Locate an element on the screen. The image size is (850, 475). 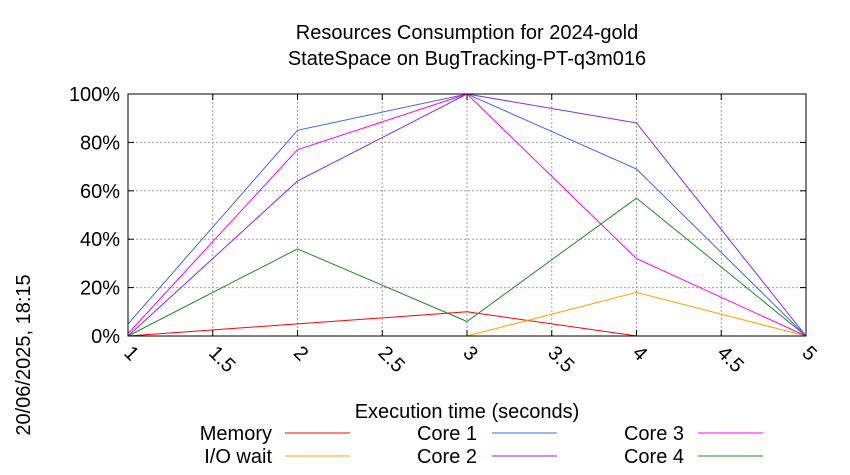
x-tick-label: 3.5 is located at coordinates (560, 359).